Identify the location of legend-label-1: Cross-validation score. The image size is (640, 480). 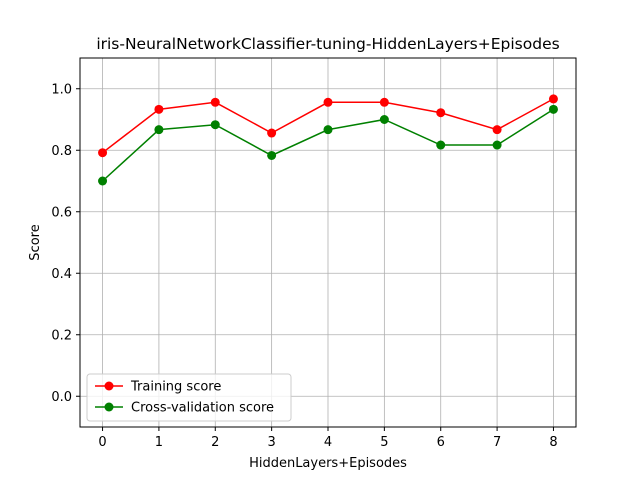
(202, 408).